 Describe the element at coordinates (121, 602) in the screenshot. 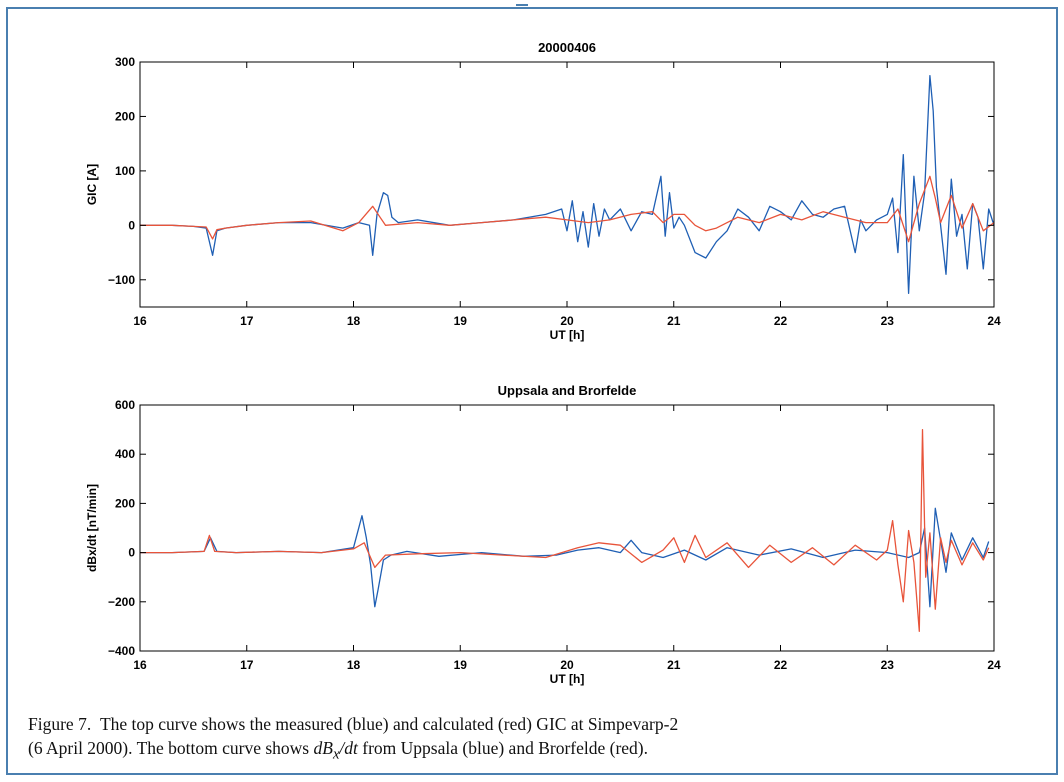

I see `chart2-ytick-label: −200` at that location.